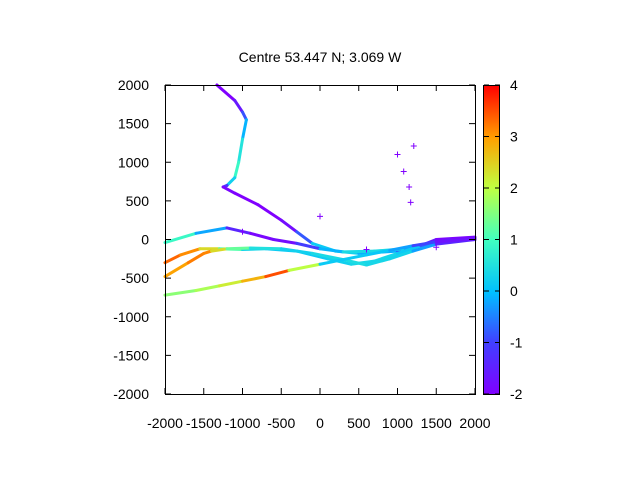  What do you see at coordinates (281, 423) in the screenshot?
I see `x-tick-label: -500` at bounding box center [281, 423].